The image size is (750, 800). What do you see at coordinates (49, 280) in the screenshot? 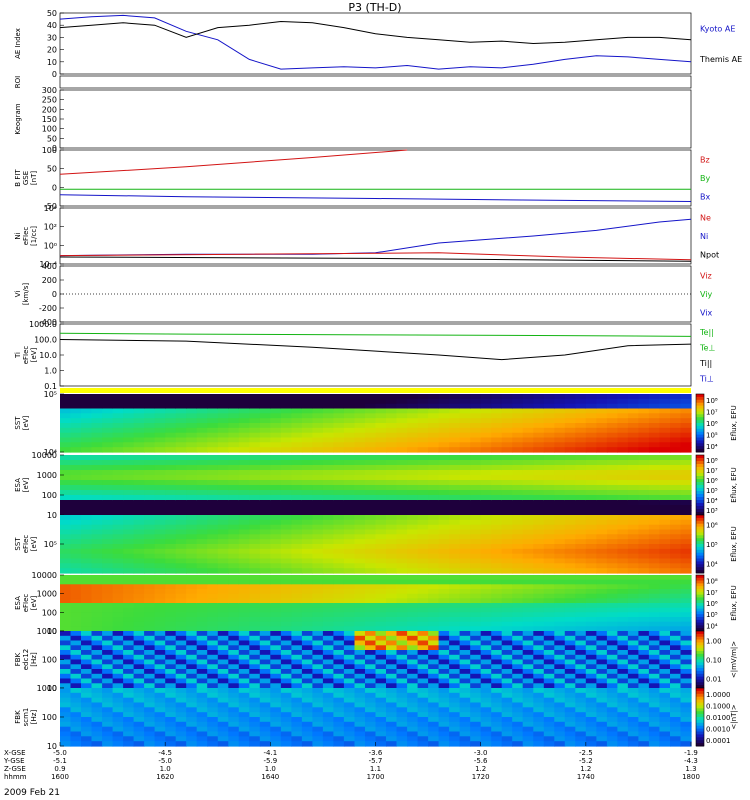
I see `y-tick-label: 200` at bounding box center [49, 280].